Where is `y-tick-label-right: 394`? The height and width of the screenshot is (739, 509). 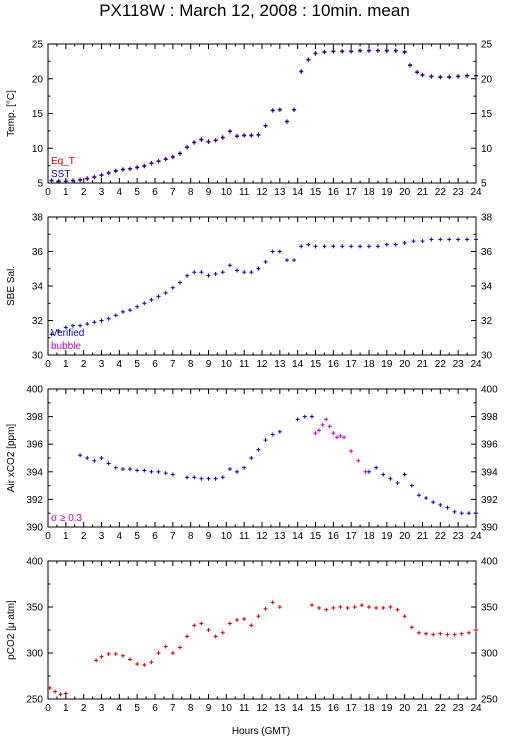
y-tick-label-right: 394 is located at coordinates (489, 472).